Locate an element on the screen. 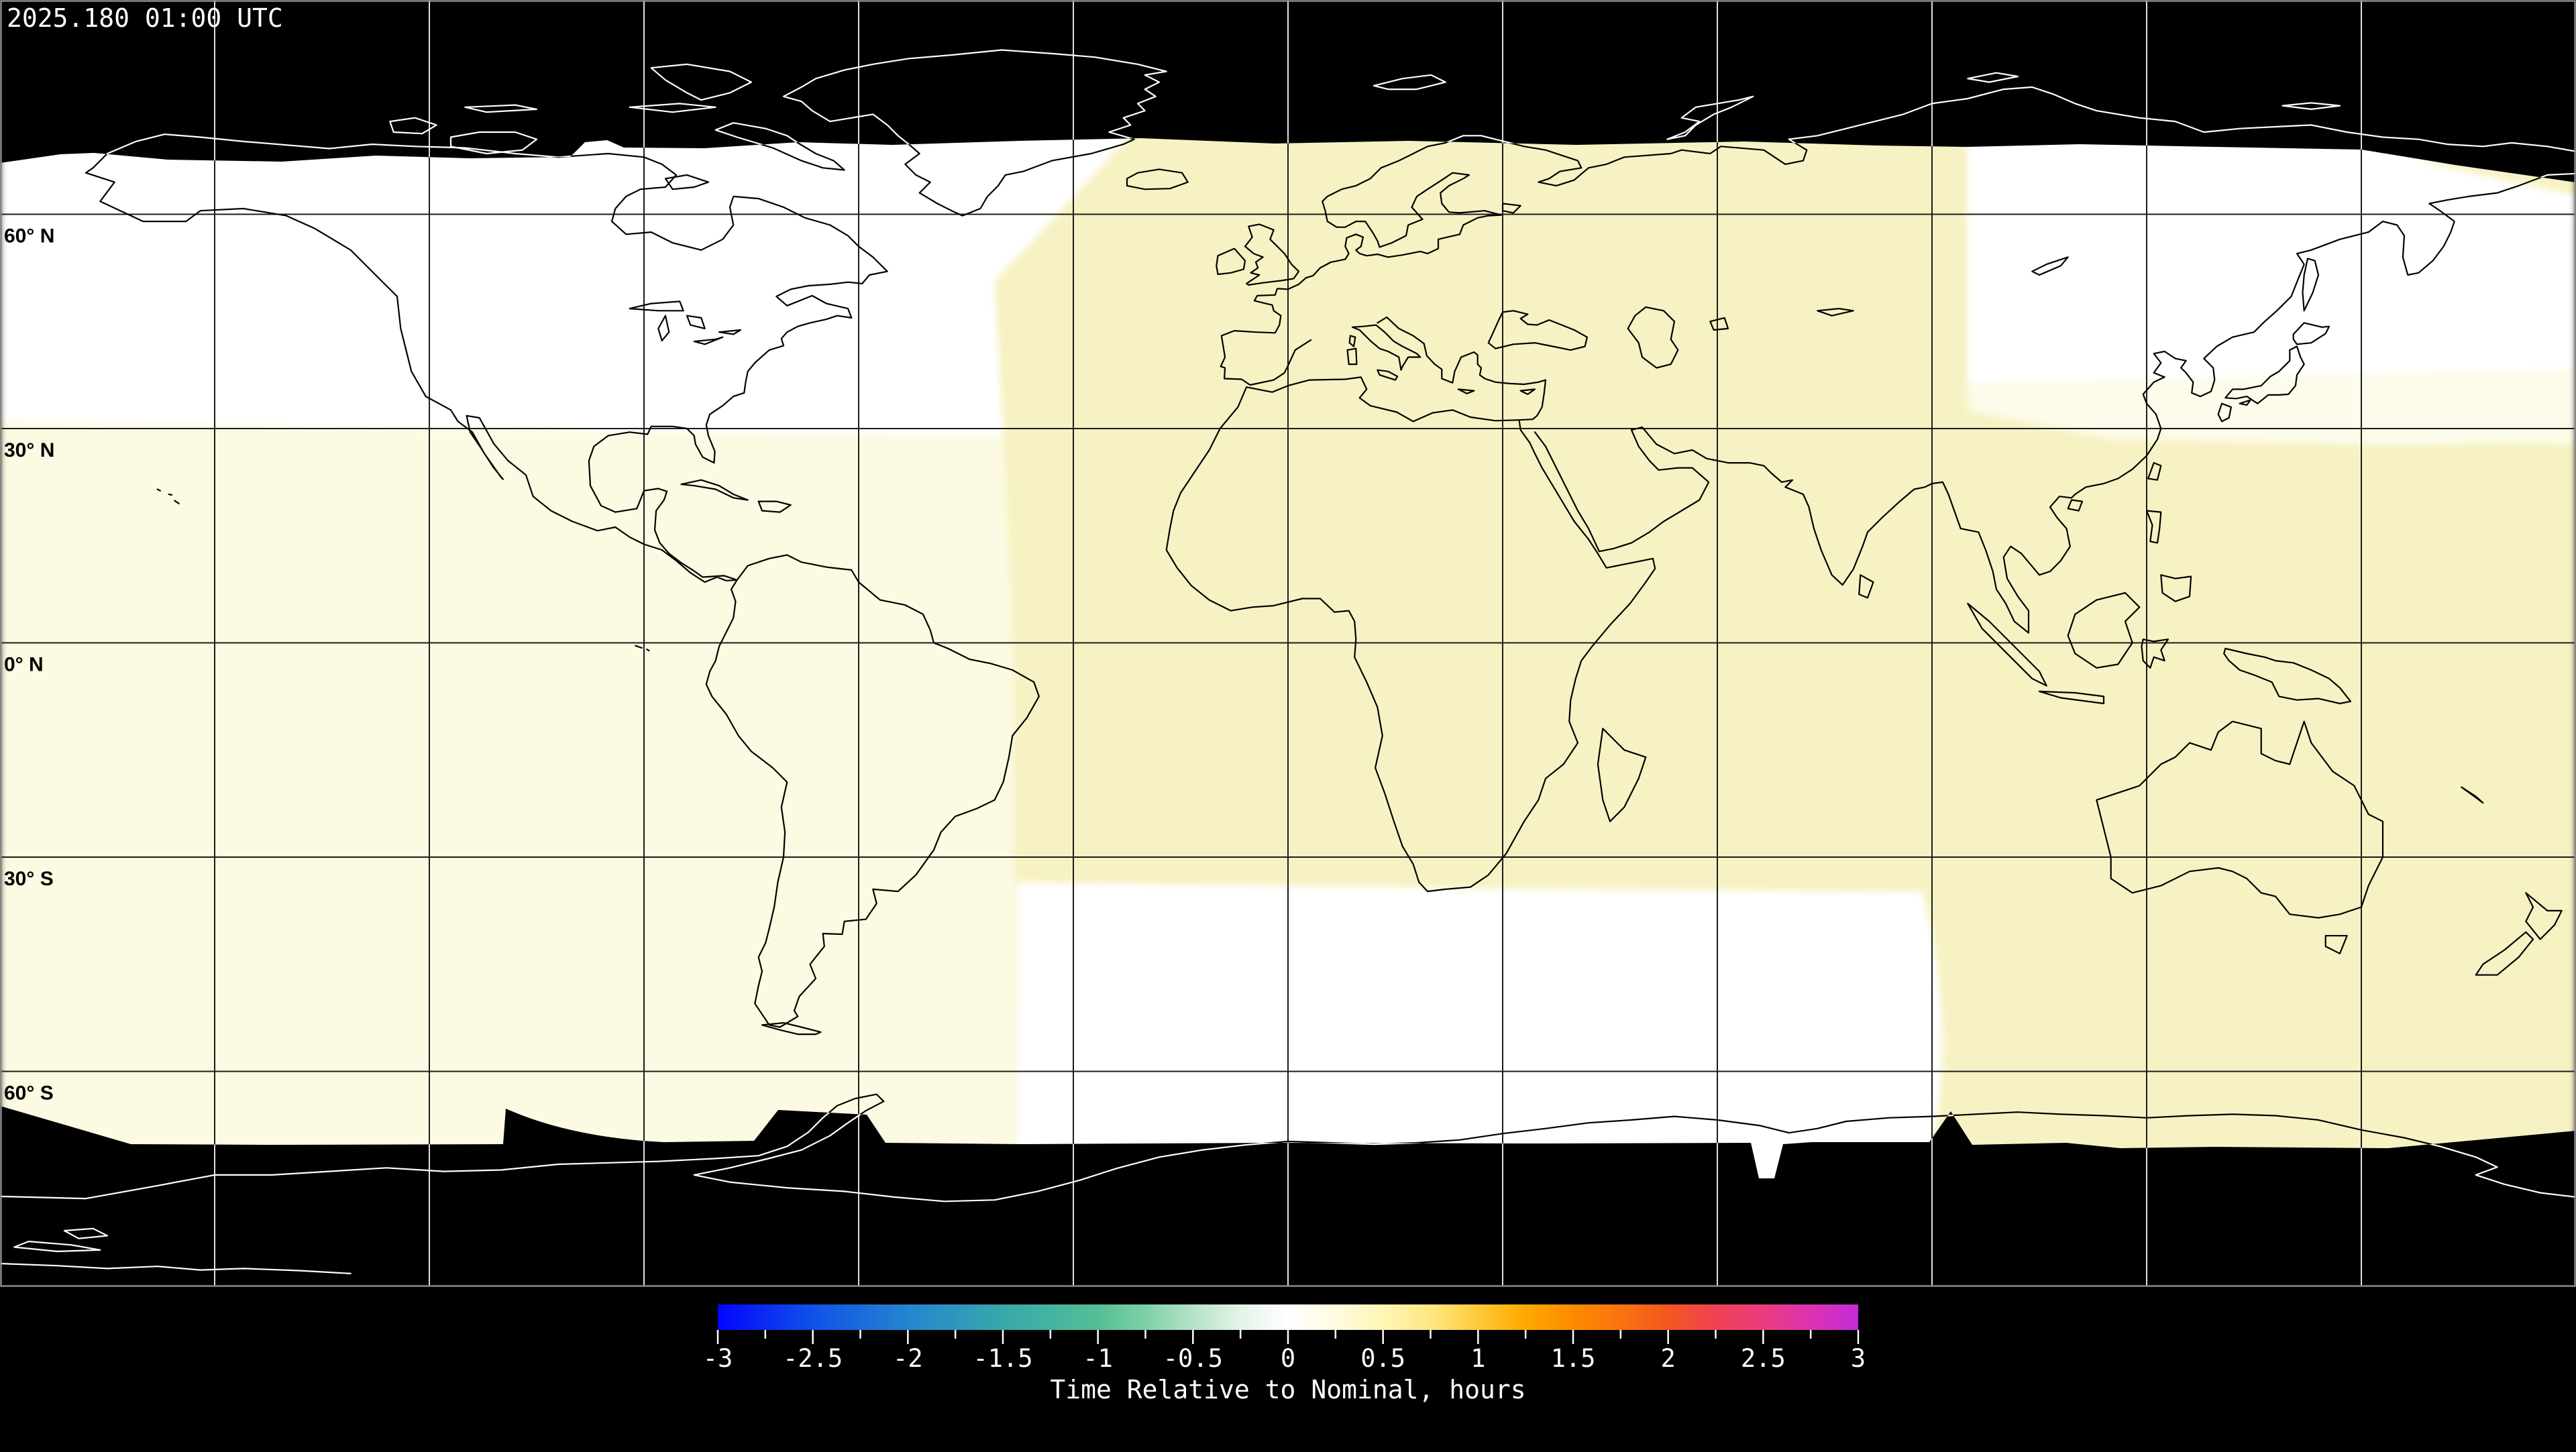  colorbar-tick-label: -2 is located at coordinates (908, 1358).